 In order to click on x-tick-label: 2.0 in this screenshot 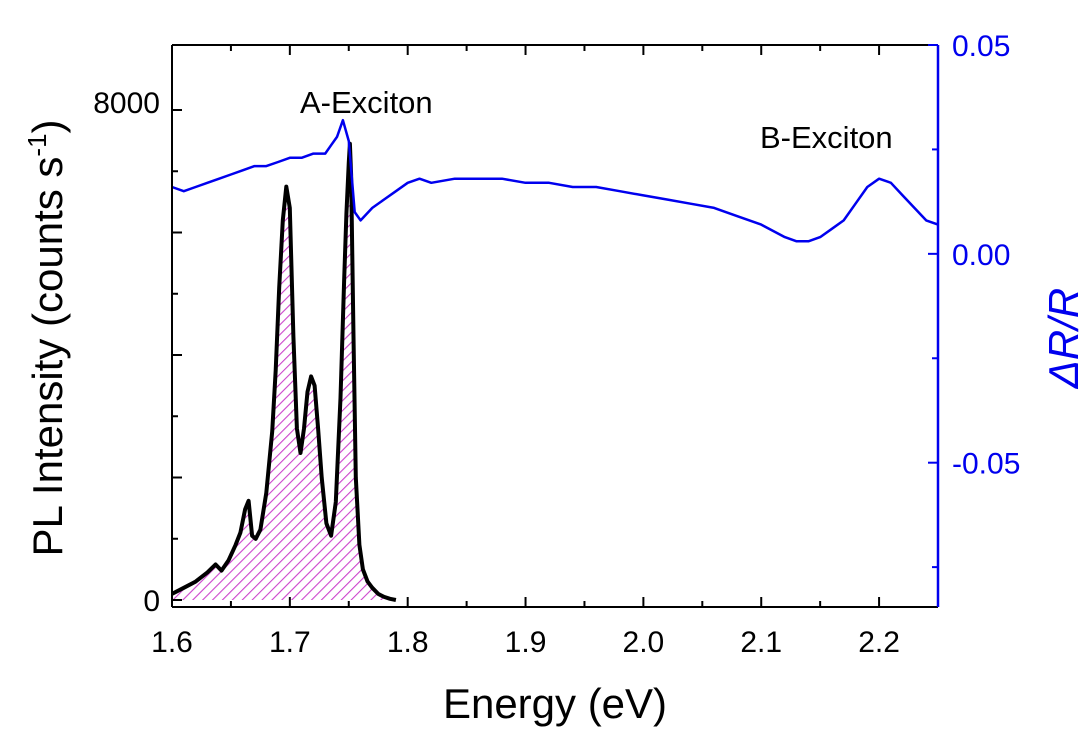, I will do `click(644, 642)`.